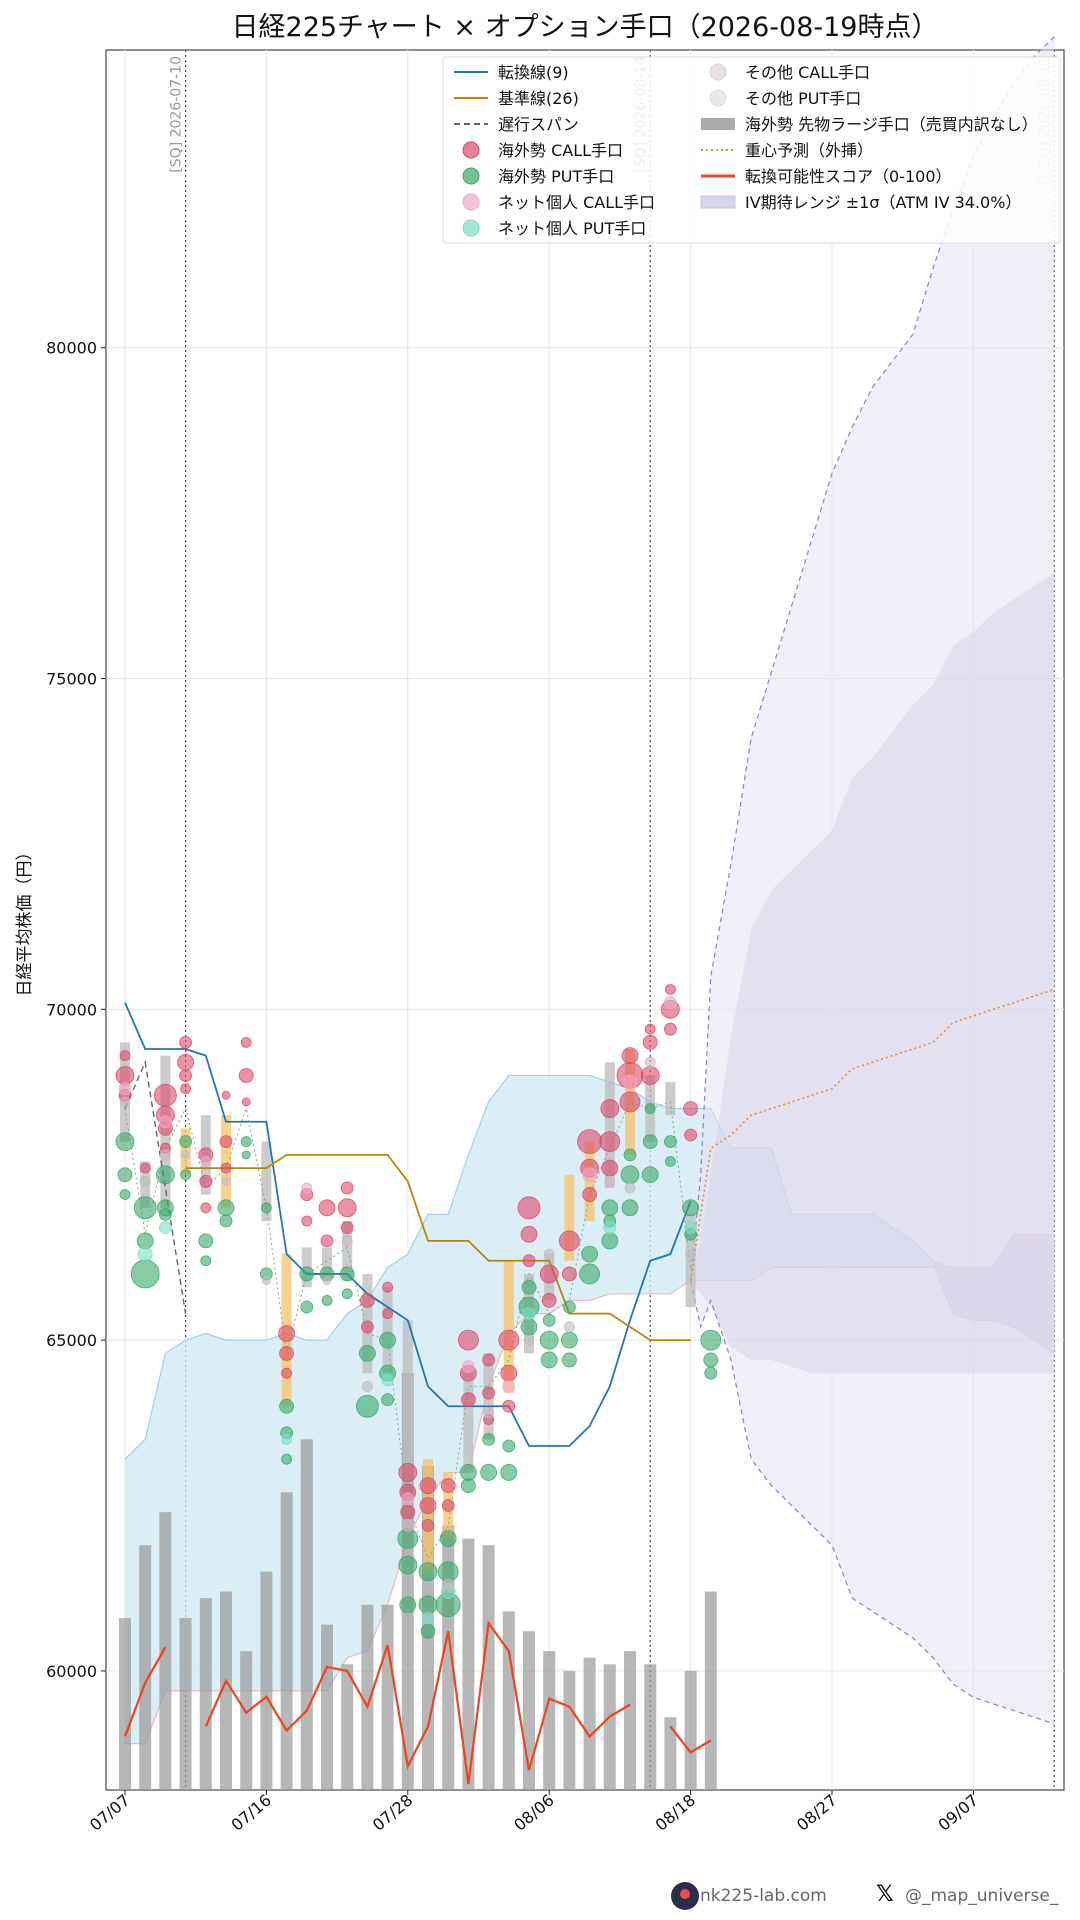 The image size is (1080, 1920). Describe the element at coordinates (576, 202) in the screenshot. I see `legend-label: ネット個人 CALL手口` at that location.